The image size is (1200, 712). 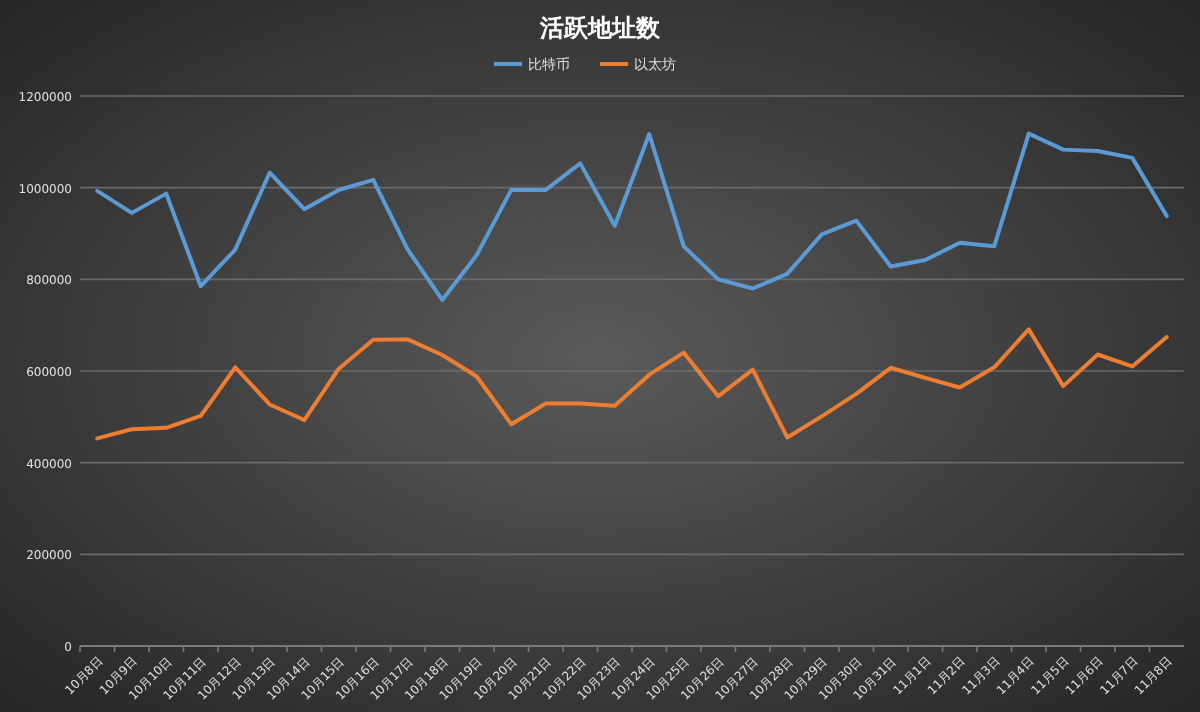 What do you see at coordinates (600, 28) in the screenshot?
I see `chart-title: 活跃地址数` at bounding box center [600, 28].